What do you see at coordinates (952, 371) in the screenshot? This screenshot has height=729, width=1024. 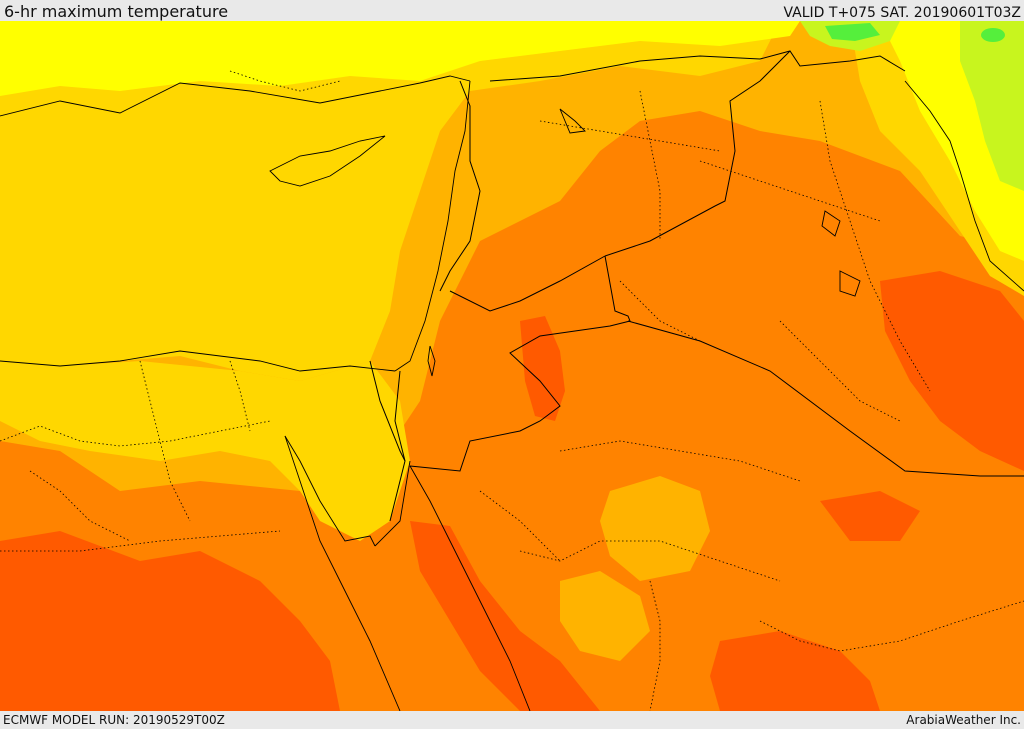 I see `field-hot-southern-iraq` at bounding box center [952, 371].